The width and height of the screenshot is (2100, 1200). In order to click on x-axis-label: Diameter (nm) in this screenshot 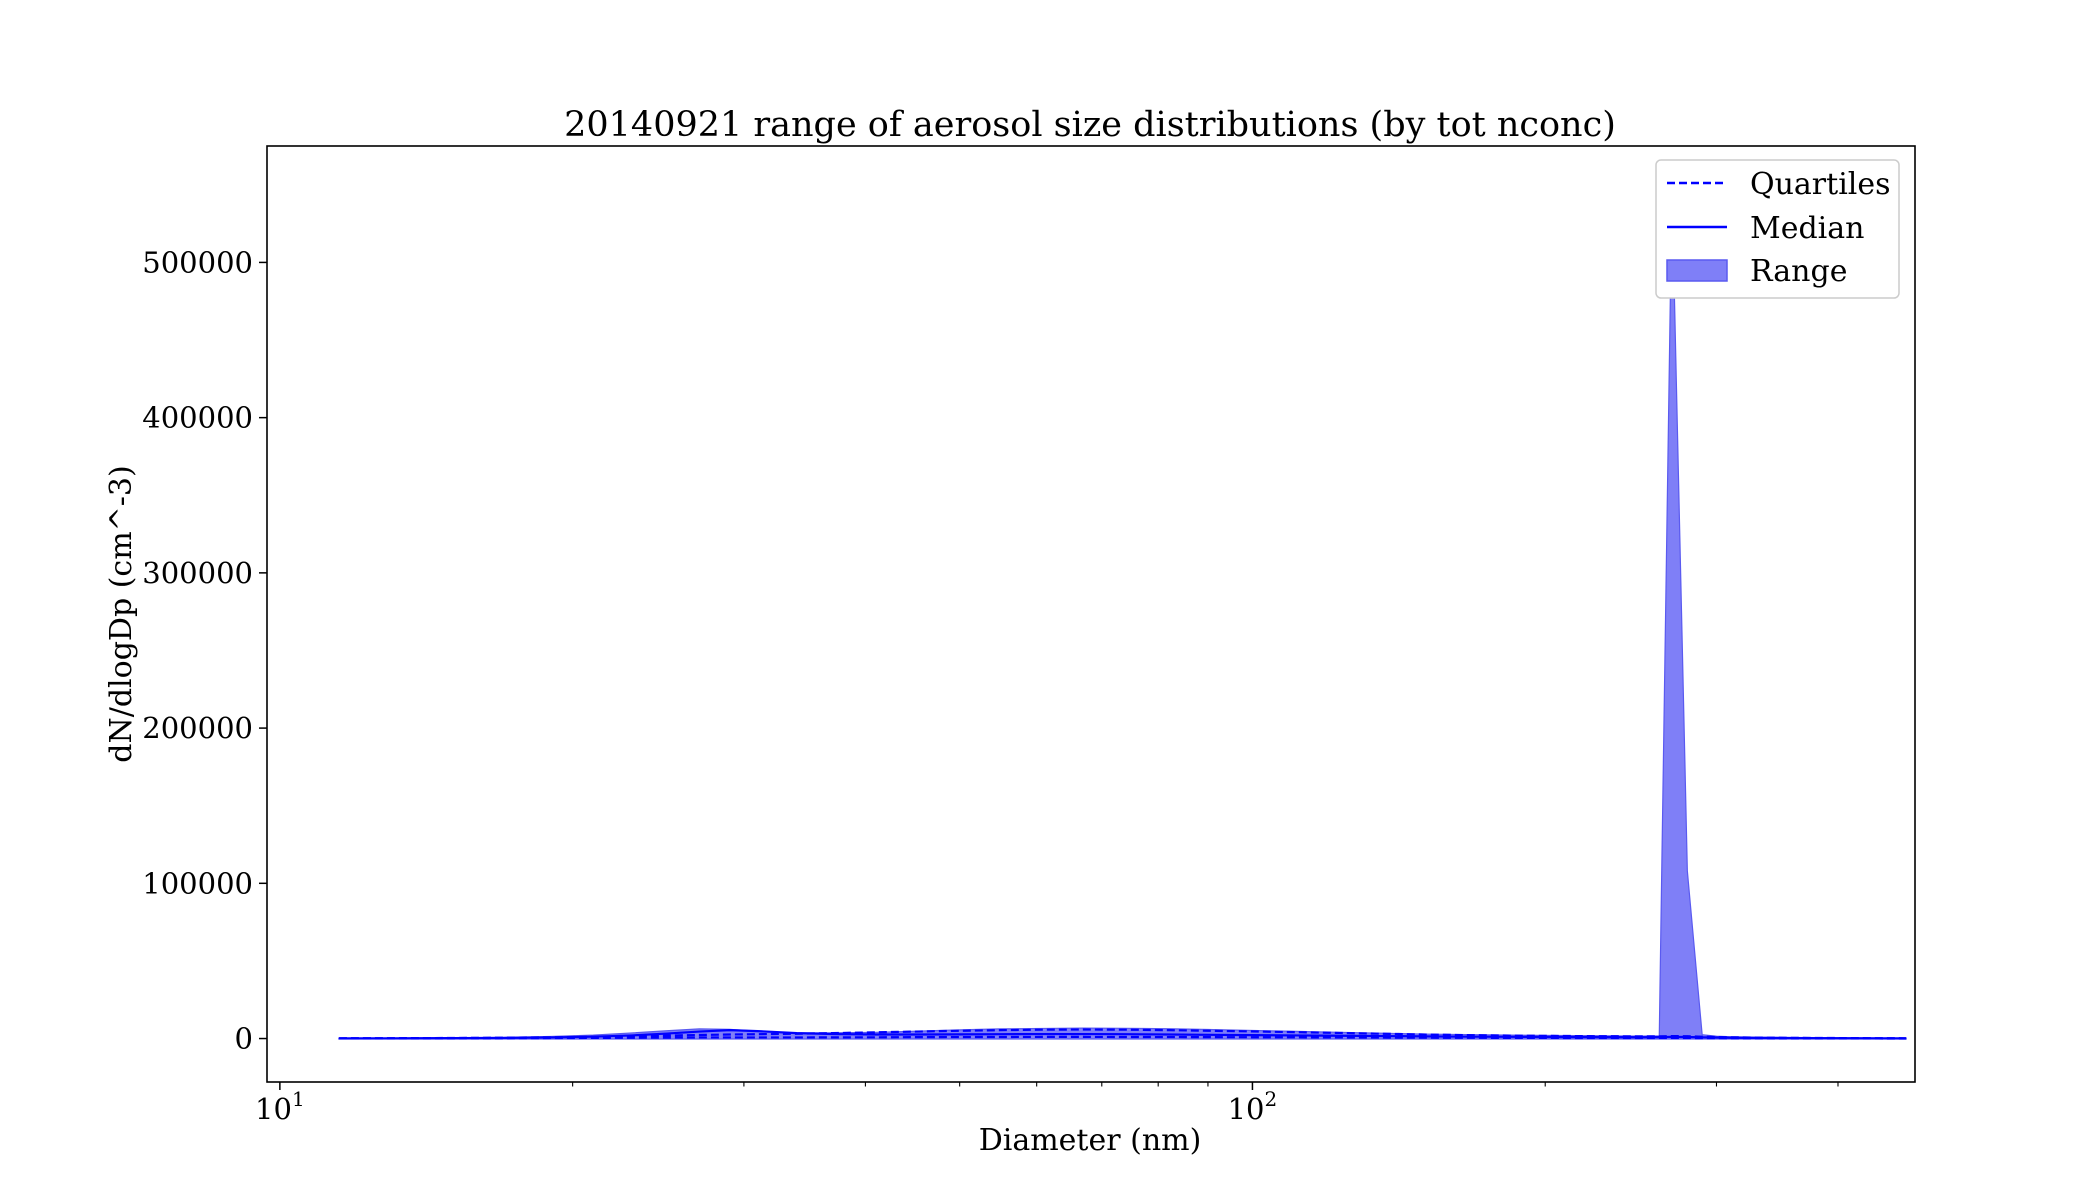, I will do `click(1090, 1140)`.